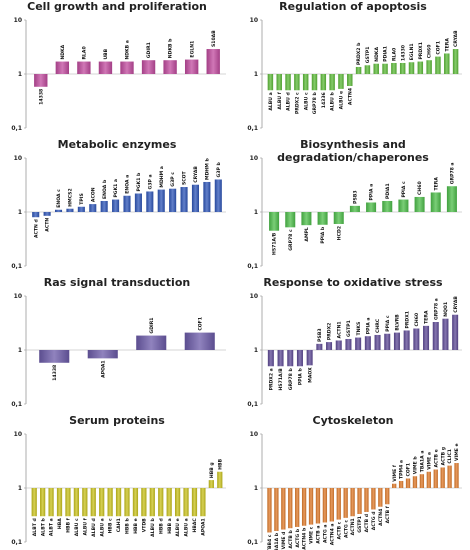  I want to click on bar-label: GSTP1, so click(368, 55).